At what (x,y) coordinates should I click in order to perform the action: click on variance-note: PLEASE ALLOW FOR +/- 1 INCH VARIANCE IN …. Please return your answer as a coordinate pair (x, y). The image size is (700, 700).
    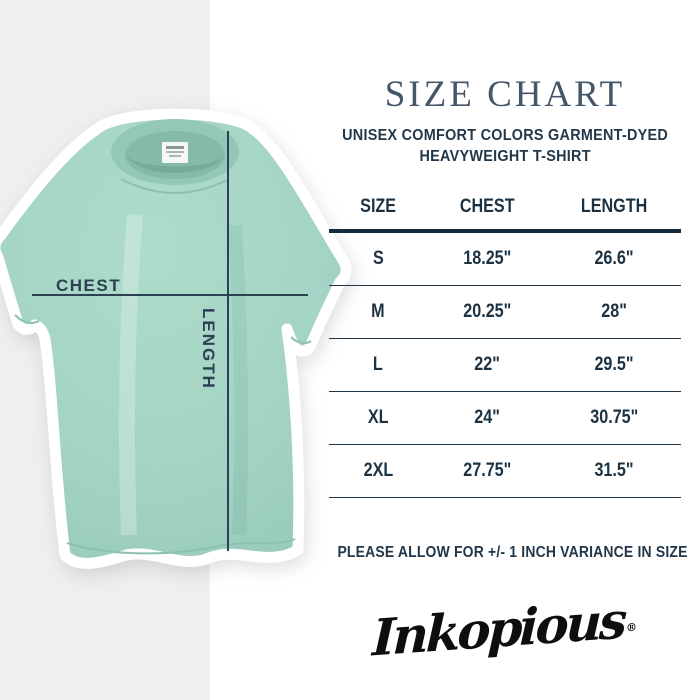
    Looking at the image, I should click on (512, 552).